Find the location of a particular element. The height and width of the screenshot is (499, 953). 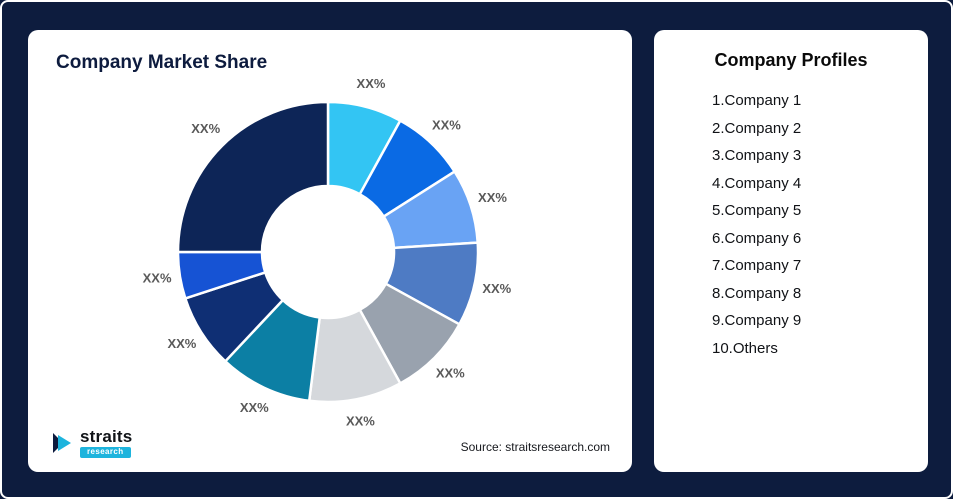

company-profile-item: 9.Company 9 is located at coordinates (757, 320).